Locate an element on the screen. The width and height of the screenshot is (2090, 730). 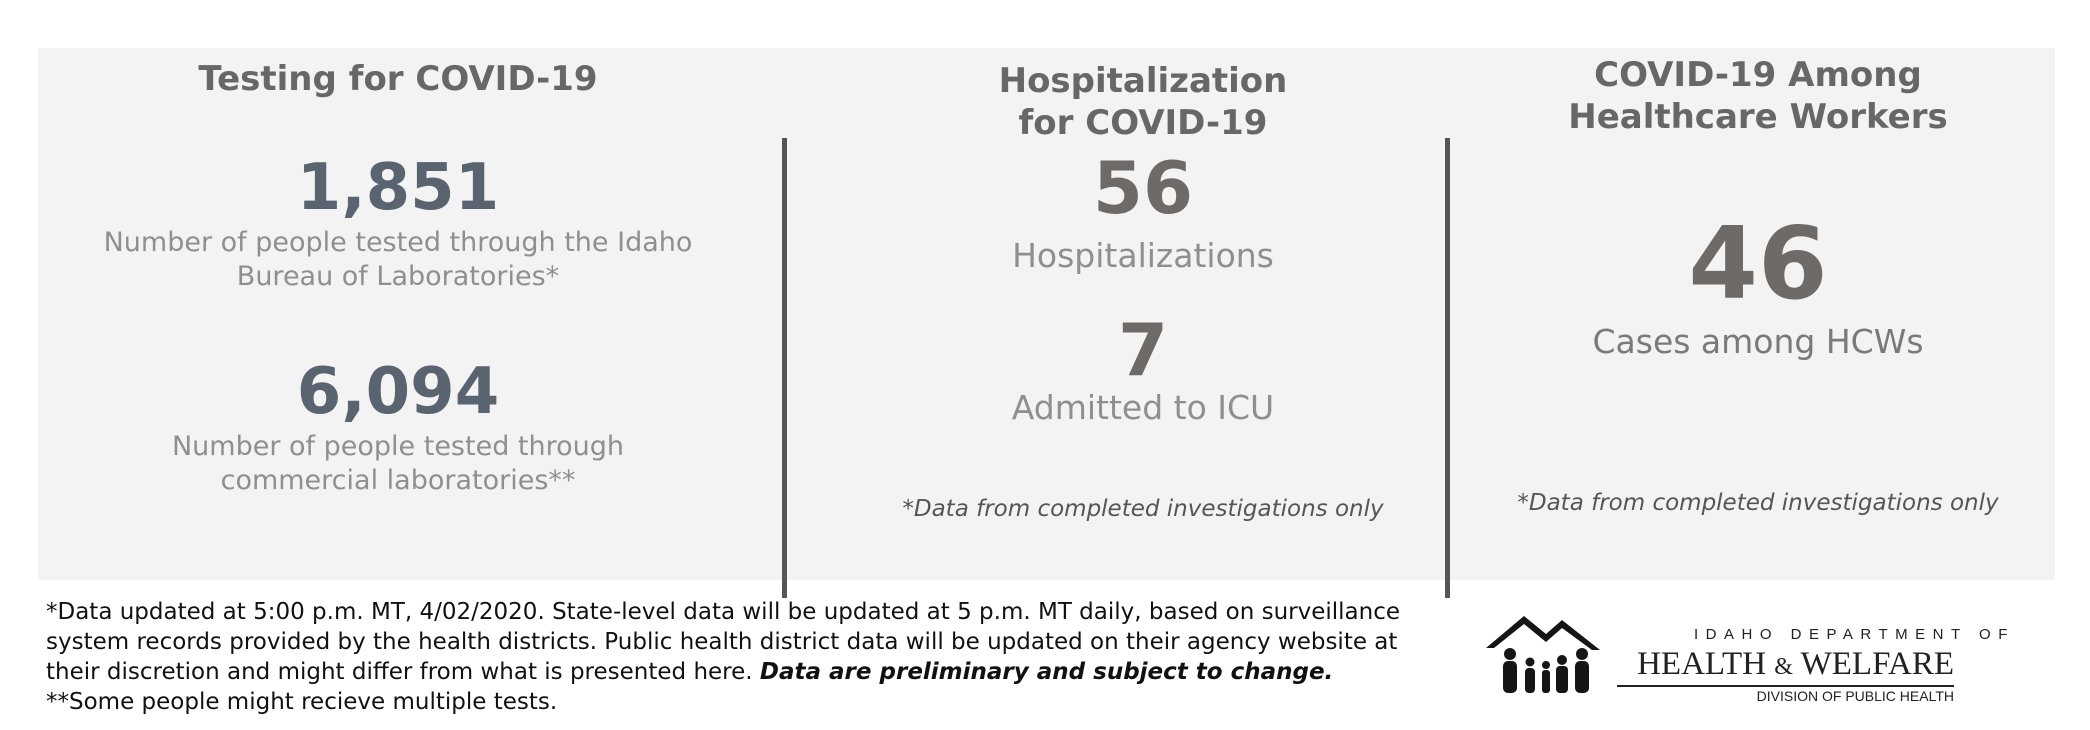
hcw-cases-stat: 46 Cases among HCWs is located at coordinates (1758, 288).